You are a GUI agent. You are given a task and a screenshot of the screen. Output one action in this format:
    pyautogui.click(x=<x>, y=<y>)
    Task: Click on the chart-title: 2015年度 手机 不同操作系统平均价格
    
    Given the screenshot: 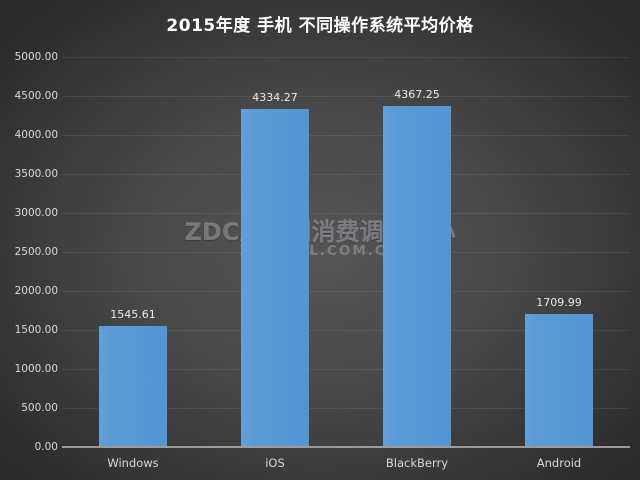 What is the action you would take?
    pyautogui.click(x=320, y=26)
    